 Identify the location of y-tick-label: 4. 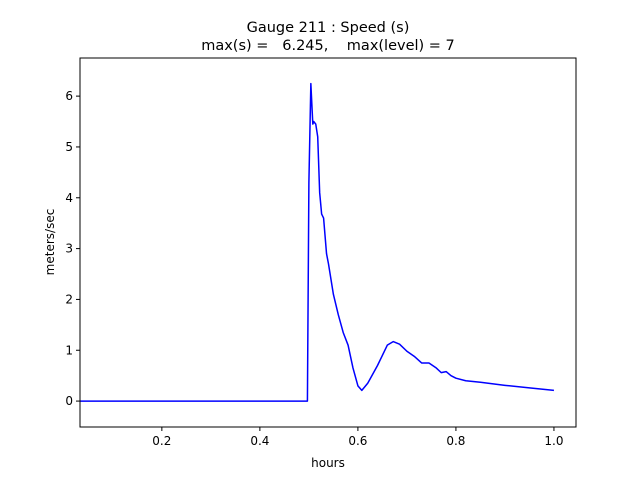
(69, 198).